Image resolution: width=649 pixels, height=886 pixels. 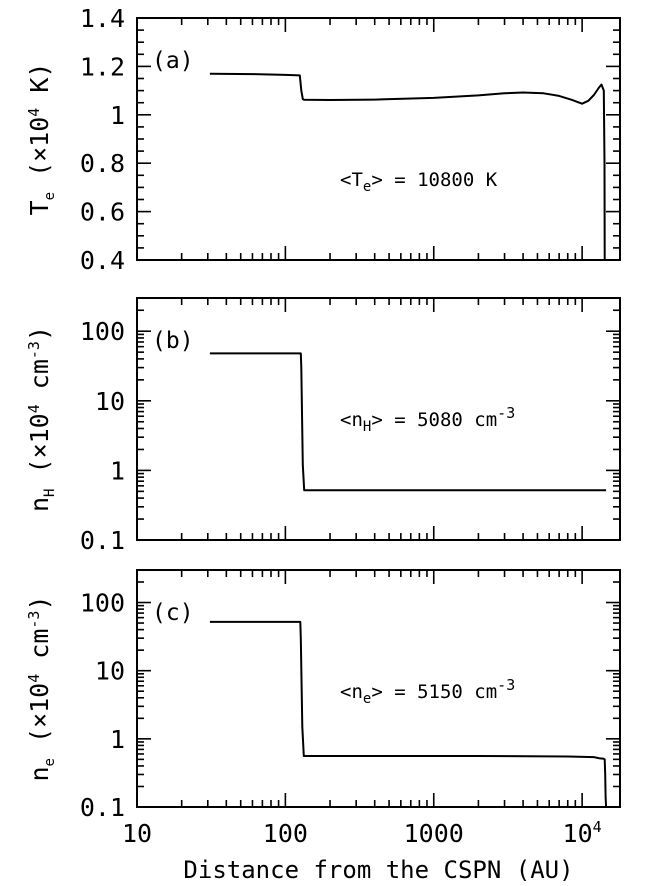 I want to click on x-tick-label: 10, so click(x=137, y=833).